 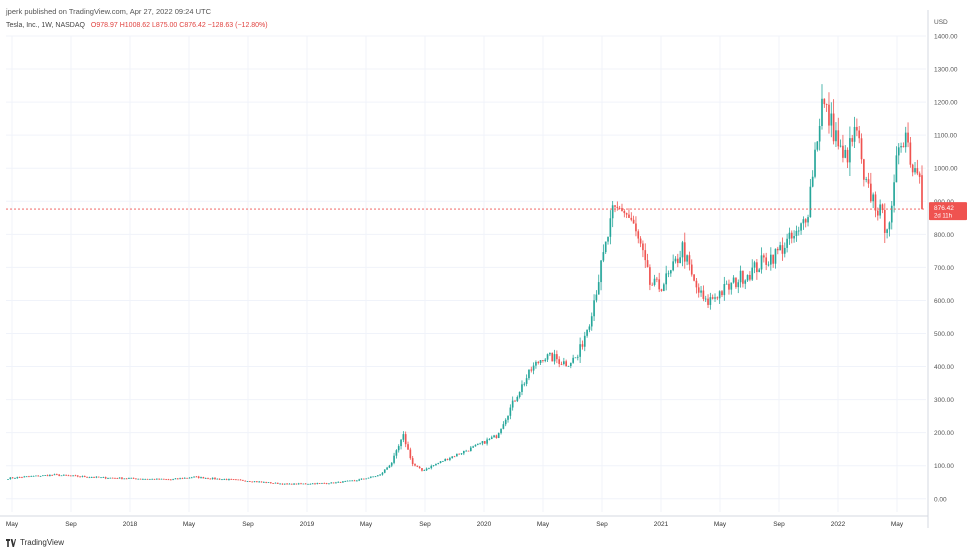 I want to click on x-tick-label: Sep, so click(x=602, y=524).